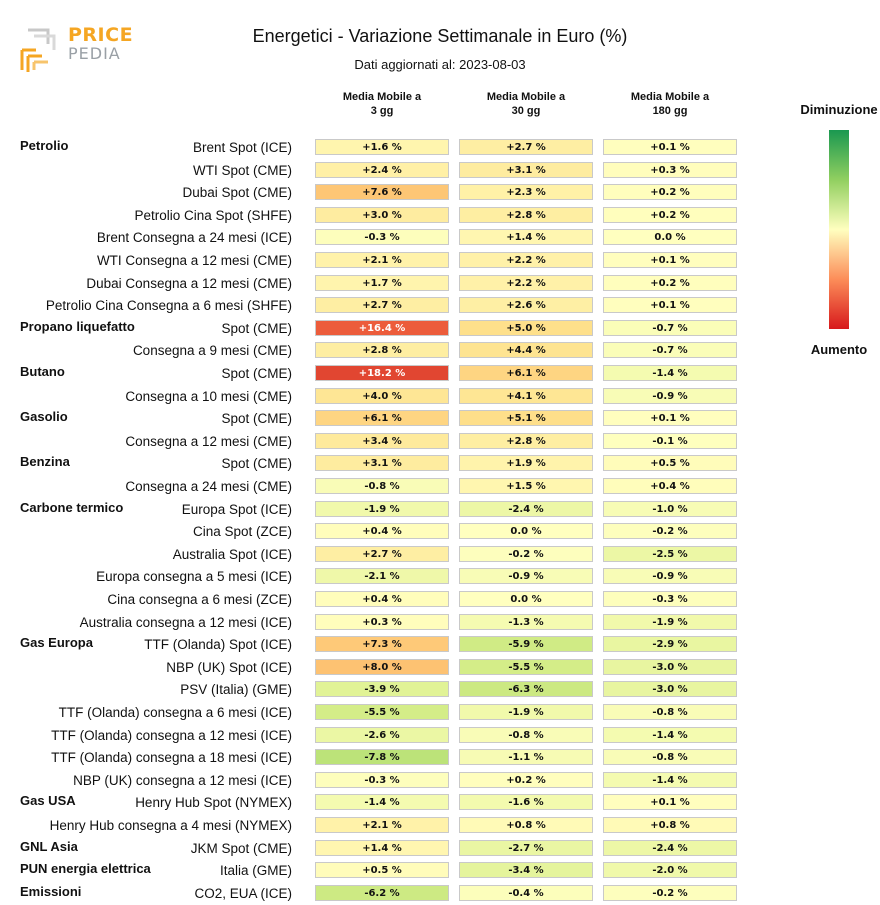 The width and height of the screenshot is (880, 905). I want to click on row-label: Brent Consegna a 24 mesi (ICE), so click(194, 238).